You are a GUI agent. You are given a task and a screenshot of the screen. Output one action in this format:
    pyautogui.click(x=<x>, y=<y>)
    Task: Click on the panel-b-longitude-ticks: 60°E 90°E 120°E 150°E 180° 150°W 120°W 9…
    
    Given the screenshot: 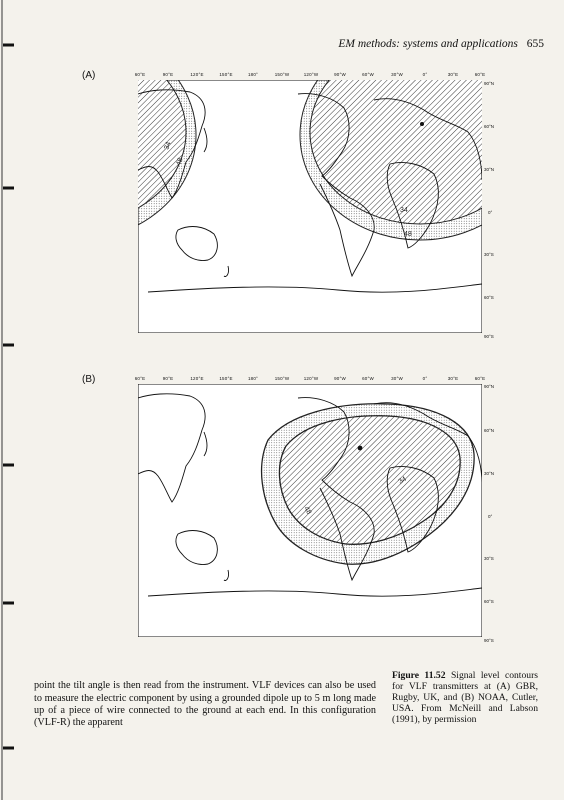 What is the action you would take?
    pyautogui.click(x=312, y=381)
    